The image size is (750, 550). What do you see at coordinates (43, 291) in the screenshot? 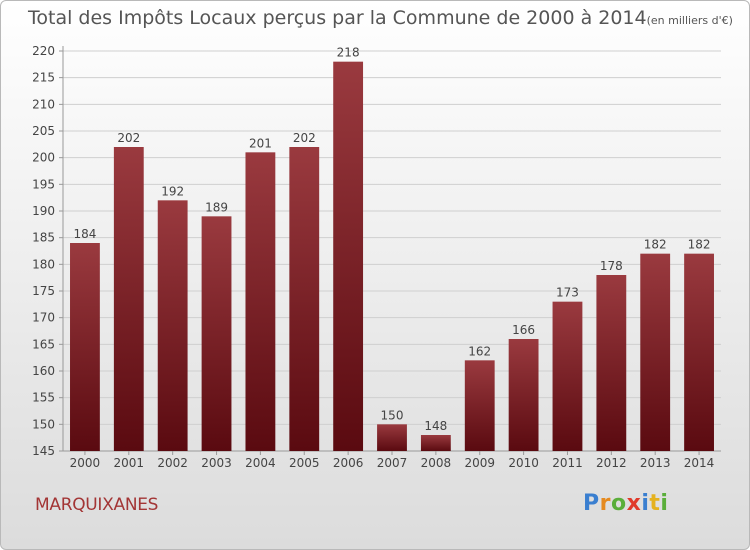
I see `y-tick-label: 175` at bounding box center [43, 291].